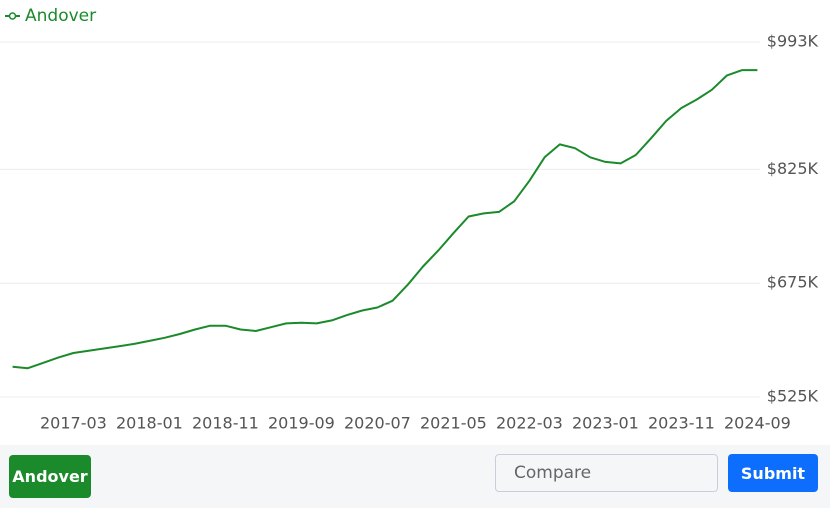 The height and width of the screenshot is (508, 830). I want to click on location-button: Andover, so click(50, 476).